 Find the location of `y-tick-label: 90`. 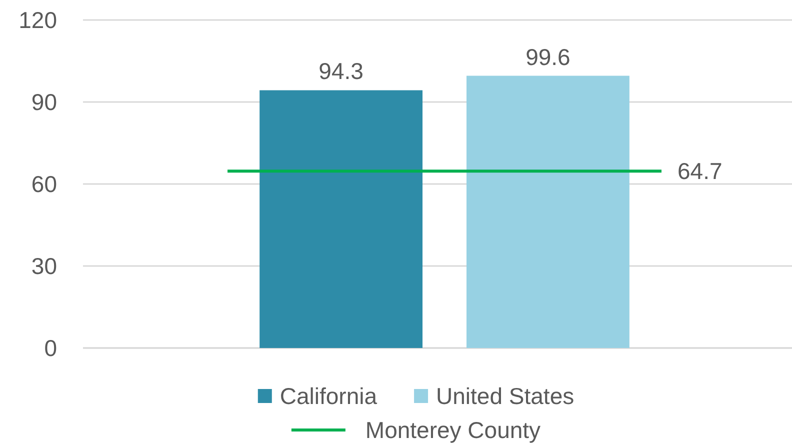

y-tick-label: 90 is located at coordinates (44, 102).